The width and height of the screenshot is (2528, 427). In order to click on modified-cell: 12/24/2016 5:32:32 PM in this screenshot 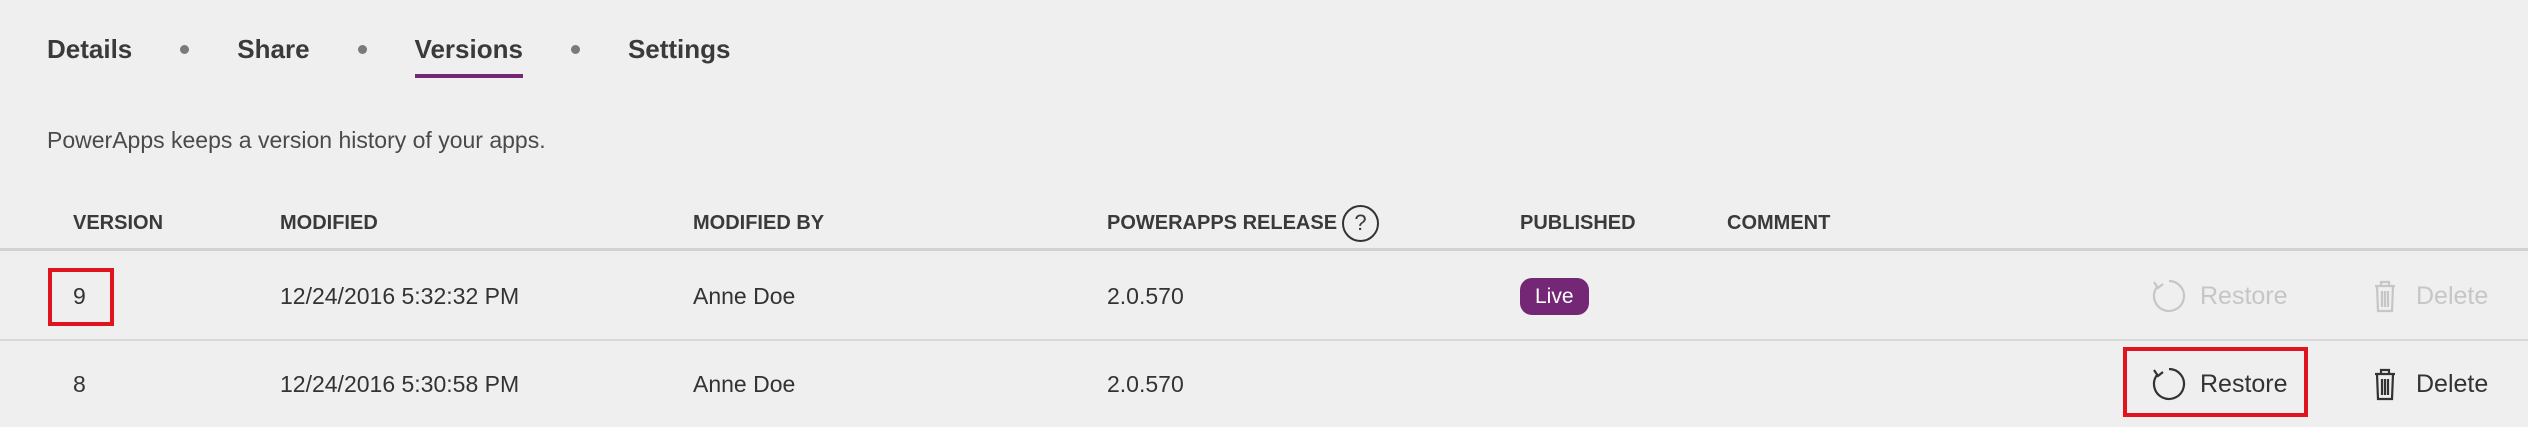, I will do `click(400, 296)`.